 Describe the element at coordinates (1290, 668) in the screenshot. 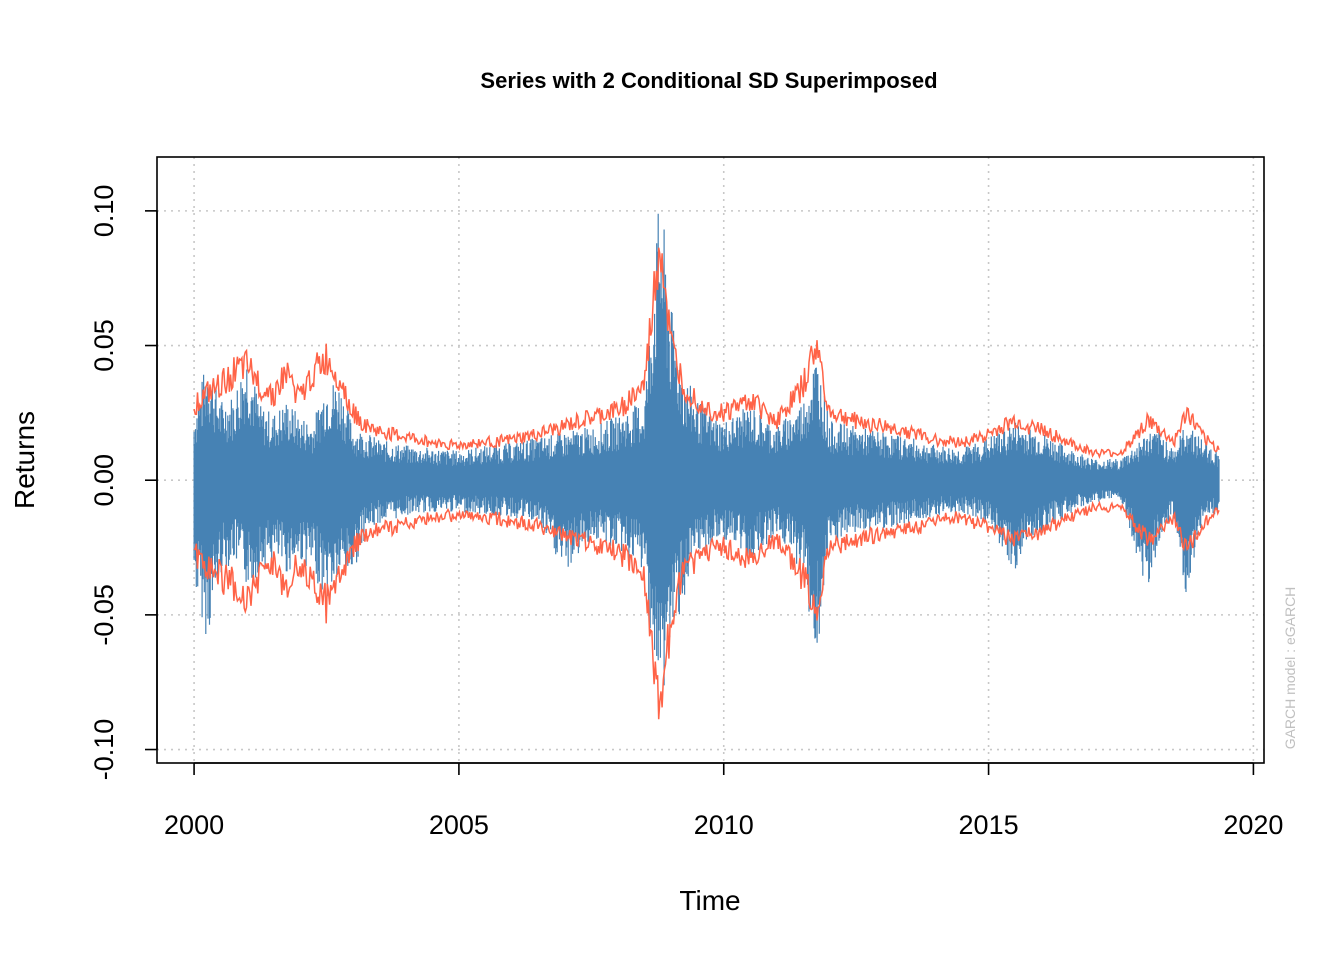

I see `model-note: GARCH model : eGARCH` at that location.